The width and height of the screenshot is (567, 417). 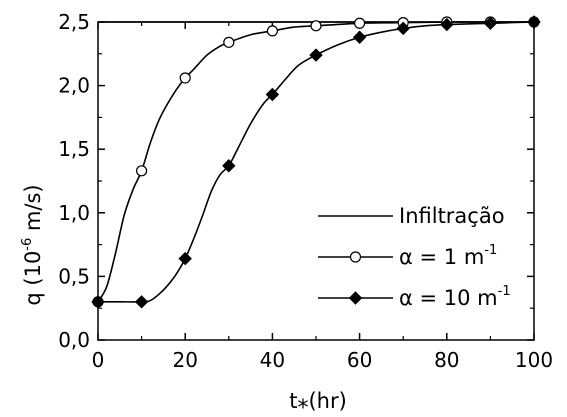 I want to click on legend-label: α = 10 m-1, so click(x=455, y=297).